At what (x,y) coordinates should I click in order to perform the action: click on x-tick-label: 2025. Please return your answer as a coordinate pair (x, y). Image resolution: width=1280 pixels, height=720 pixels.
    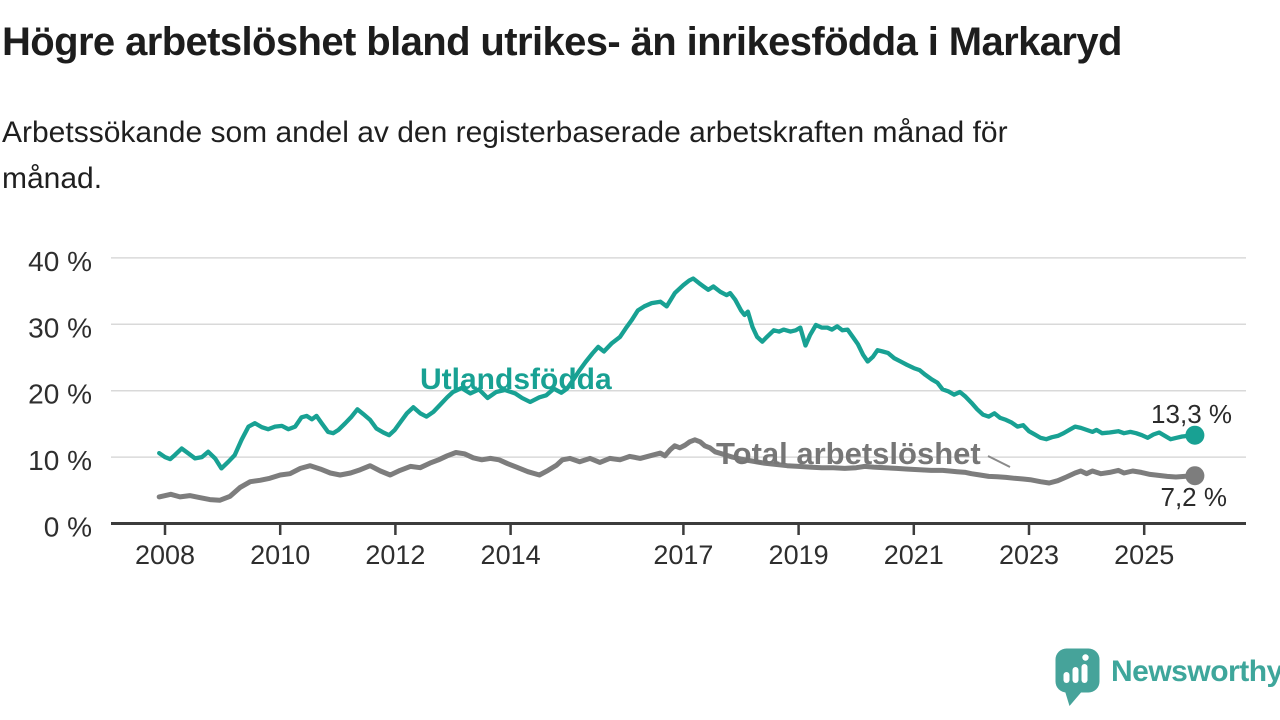
    Looking at the image, I should click on (1144, 555).